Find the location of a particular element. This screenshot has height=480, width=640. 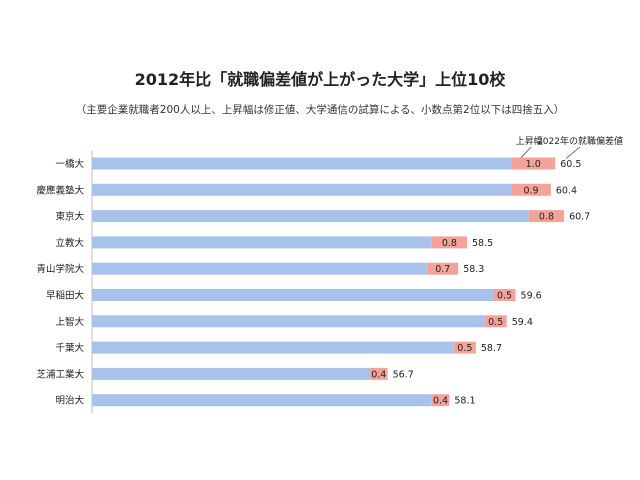

category-label: 早稲田大 is located at coordinates (65, 296).